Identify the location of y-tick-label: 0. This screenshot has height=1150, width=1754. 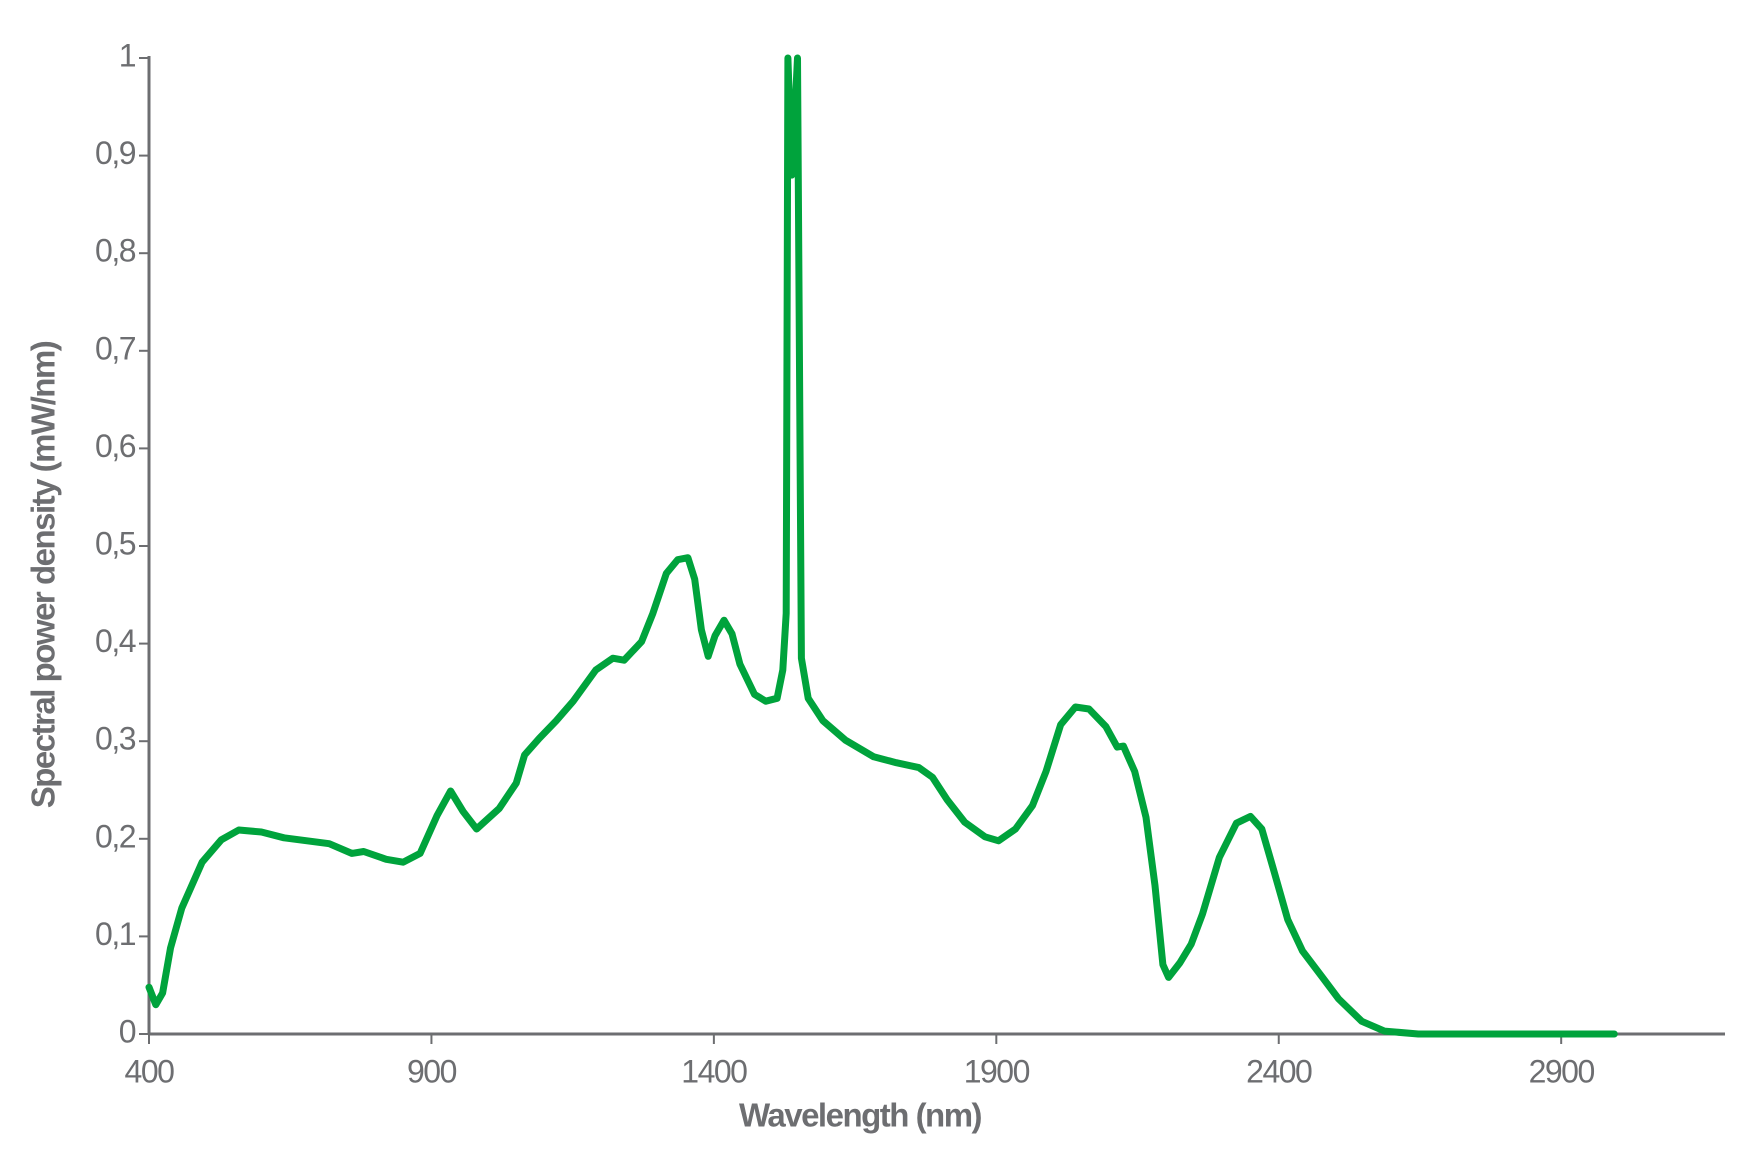
(127, 1031).